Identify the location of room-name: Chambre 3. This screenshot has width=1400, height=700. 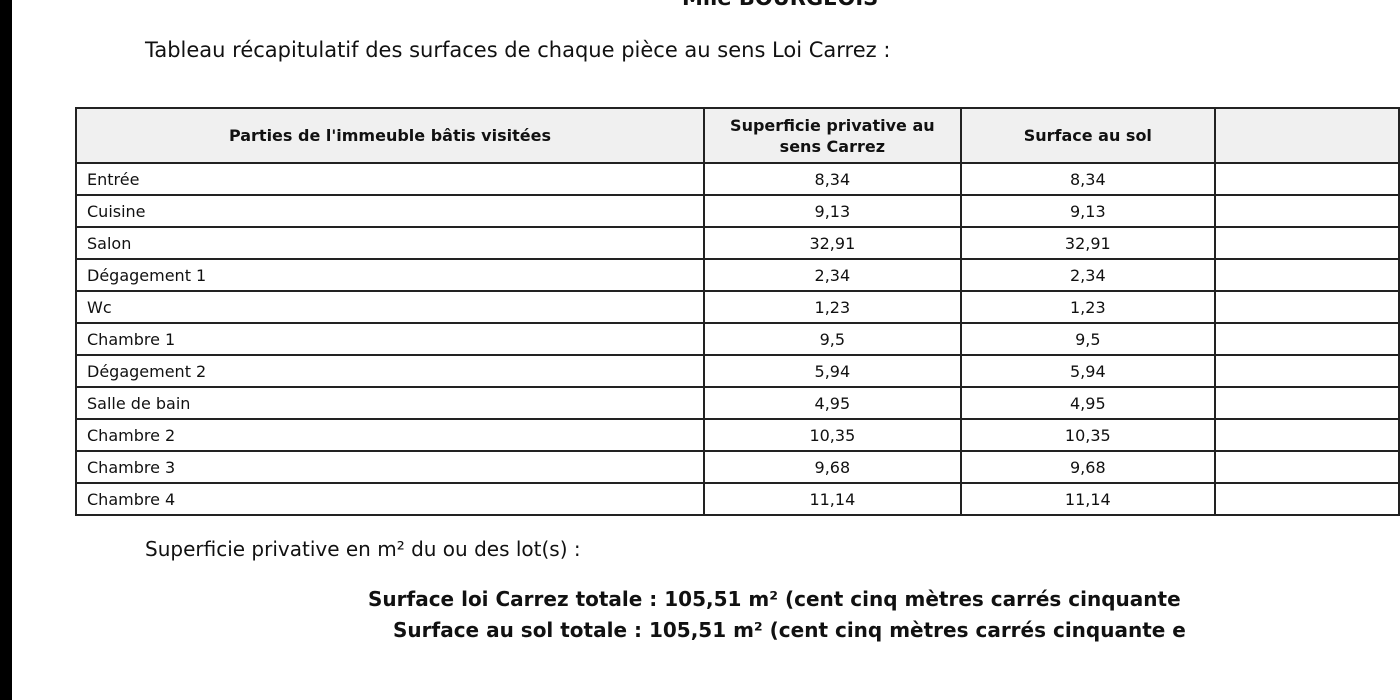
(390, 467).